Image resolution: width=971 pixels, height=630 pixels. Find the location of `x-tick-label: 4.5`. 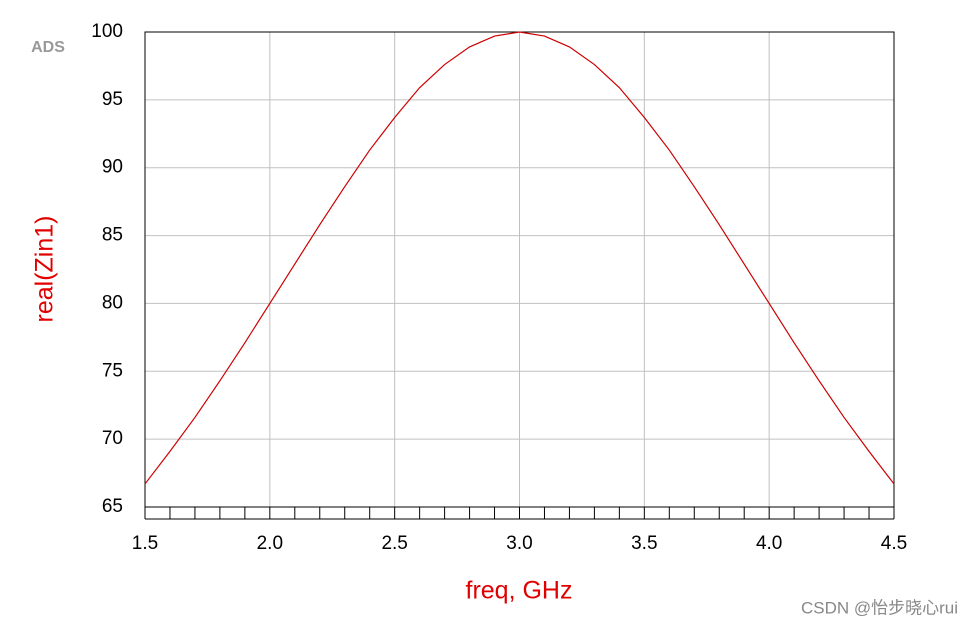

x-tick-label: 4.5 is located at coordinates (894, 543).